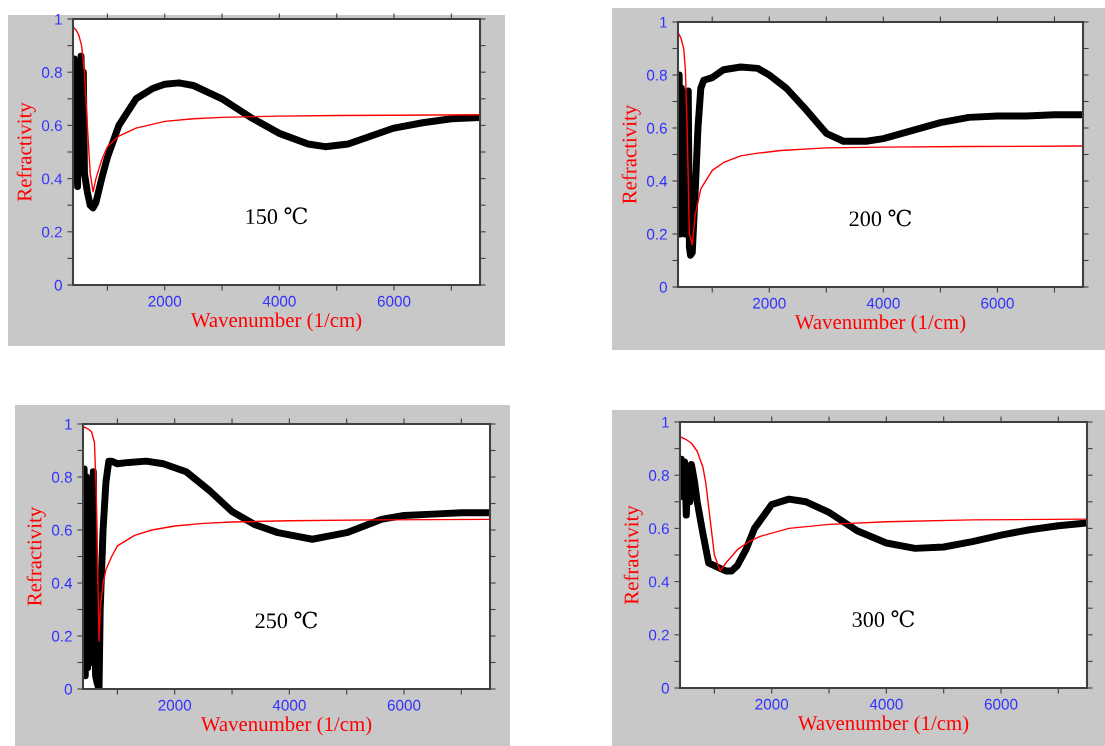 Image resolution: width=1105 pixels, height=746 pixels. Describe the element at coordinates (277, 216) in the screenshot. I see `annotation: 150 ℃` at that location.